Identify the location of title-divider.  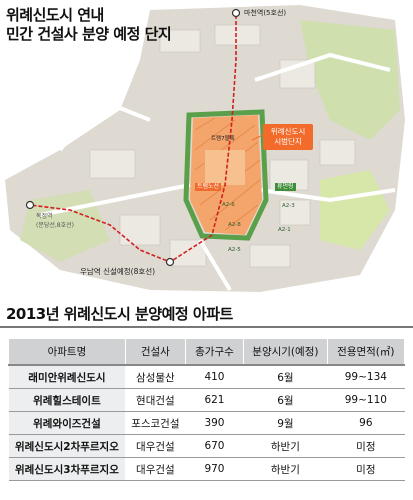
(206, 327).